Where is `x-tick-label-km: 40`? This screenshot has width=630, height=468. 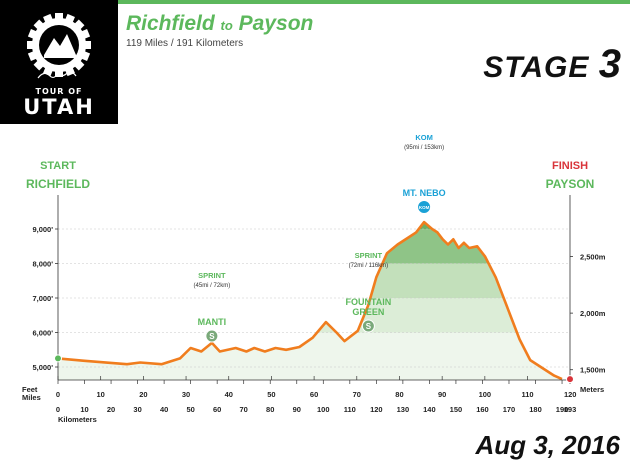
x-tick-label-km: 40 is located at coordinates (229, 394).